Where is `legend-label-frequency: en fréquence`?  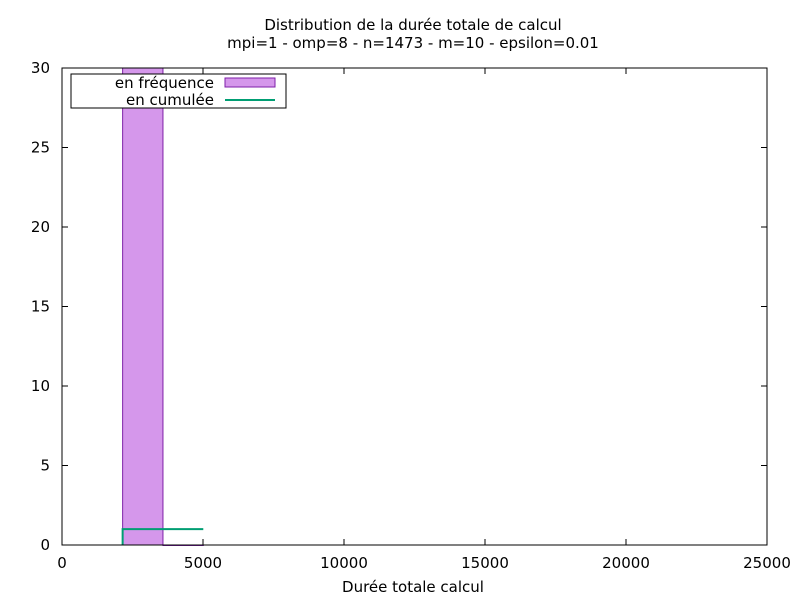 legend-label-frequency: en fréquence is located at coordinates (164, 83).